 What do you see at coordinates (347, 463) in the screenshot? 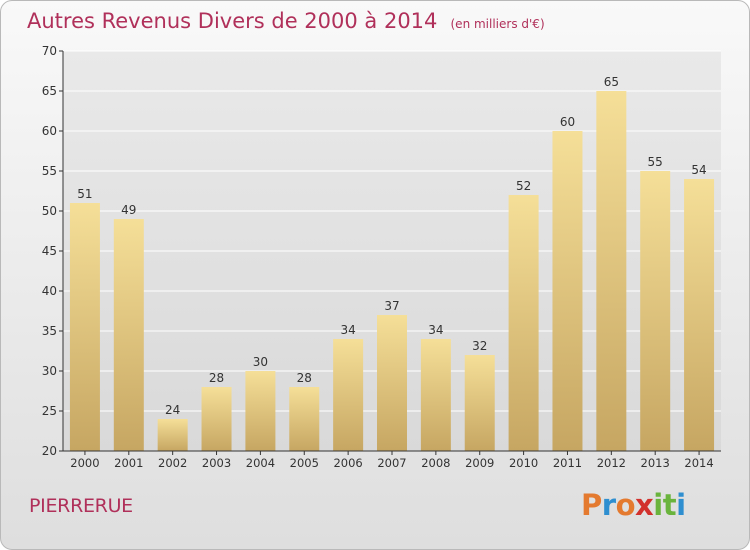
I see `x-tick-label: 2006` at bounding box center [347, 463].